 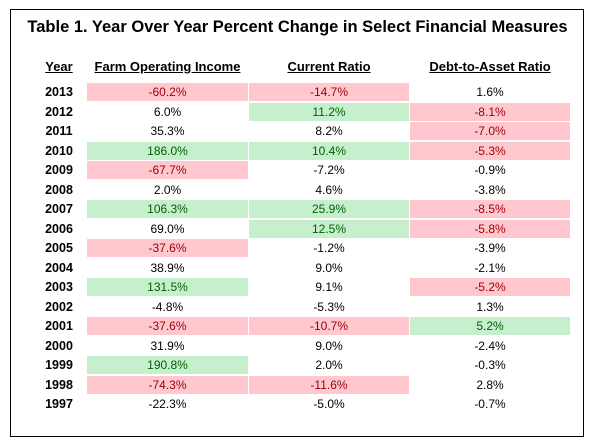 What do you see at coordinates (490, 287) in the screenshot?
I see `debt-to-asset-ratio-cell: -5.2%` at bounding box center [490, 287].